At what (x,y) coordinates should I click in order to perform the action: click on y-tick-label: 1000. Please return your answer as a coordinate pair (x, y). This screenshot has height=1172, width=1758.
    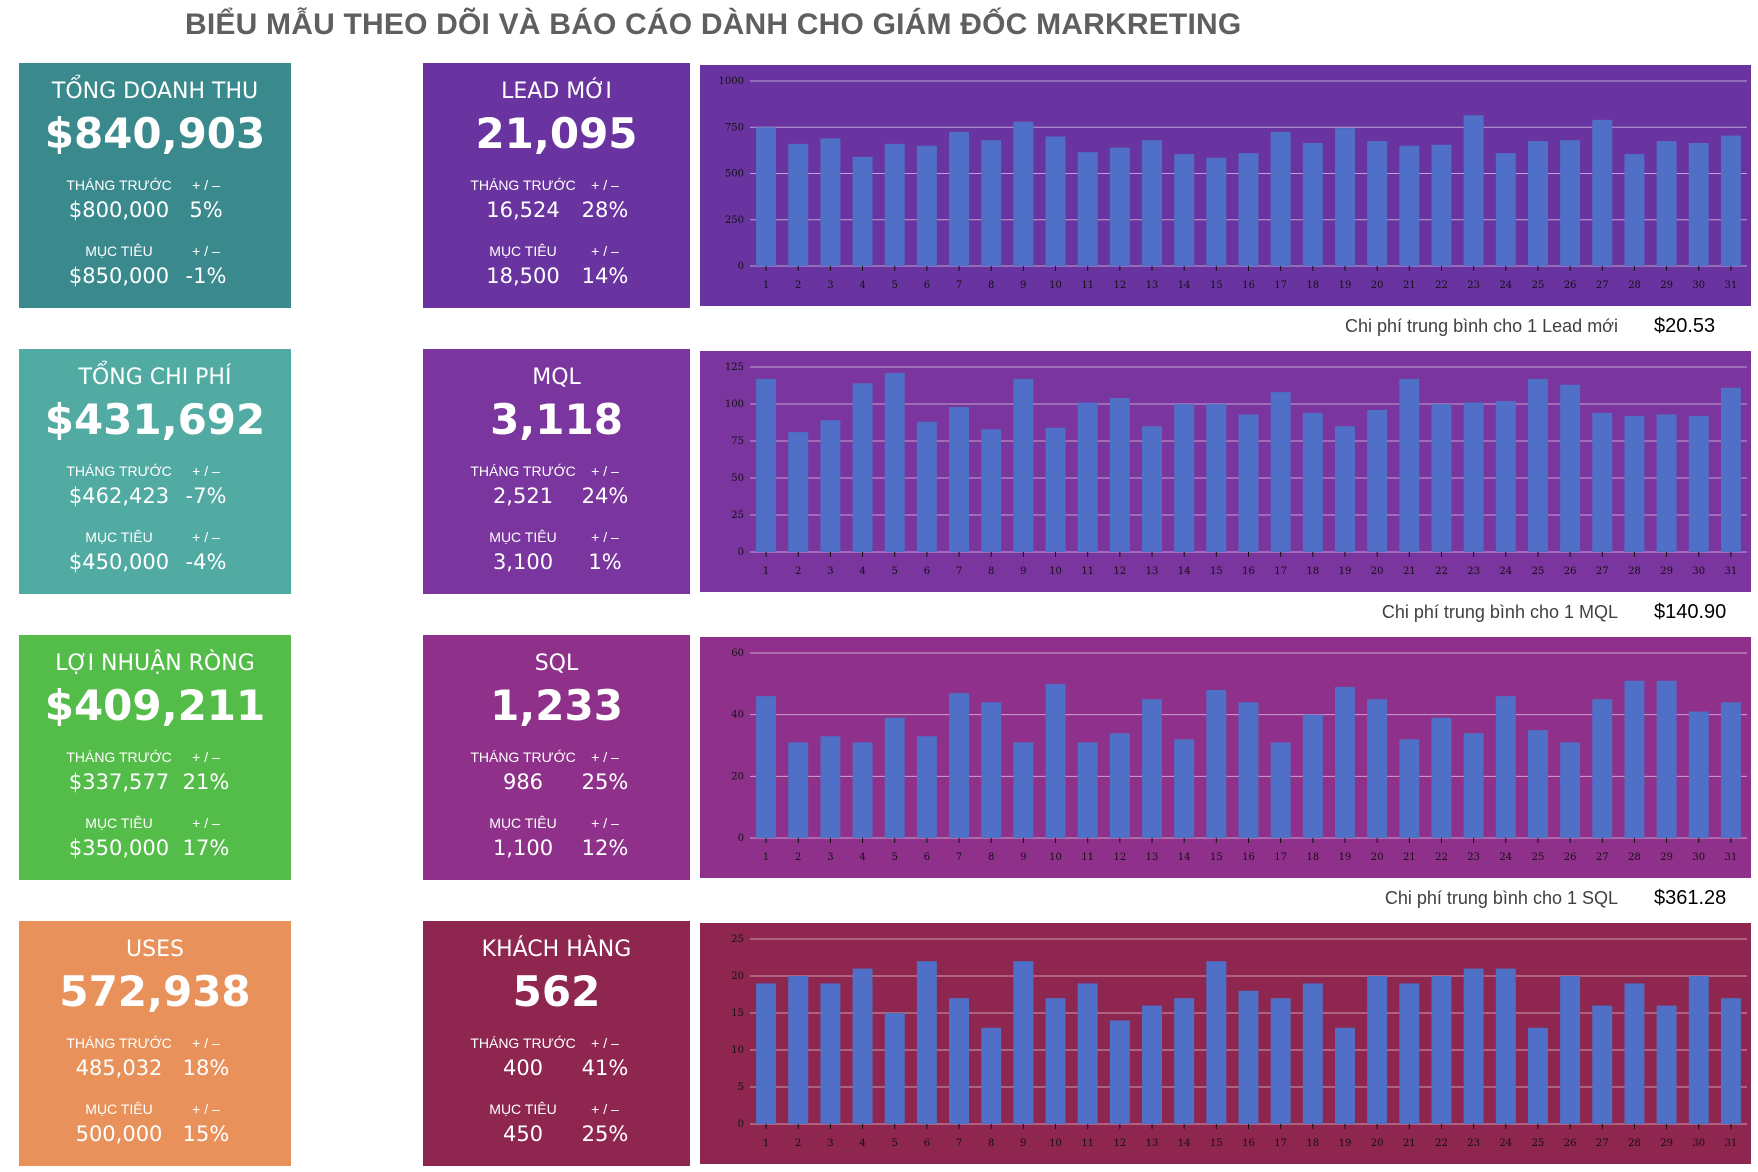
    Looking at the image, I should click on (731, 81).